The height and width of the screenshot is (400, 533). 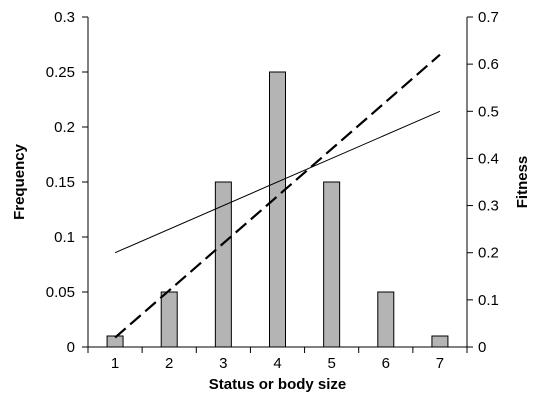 I want to click on right-tick-label: 0.3, so click(x=488, y=206).